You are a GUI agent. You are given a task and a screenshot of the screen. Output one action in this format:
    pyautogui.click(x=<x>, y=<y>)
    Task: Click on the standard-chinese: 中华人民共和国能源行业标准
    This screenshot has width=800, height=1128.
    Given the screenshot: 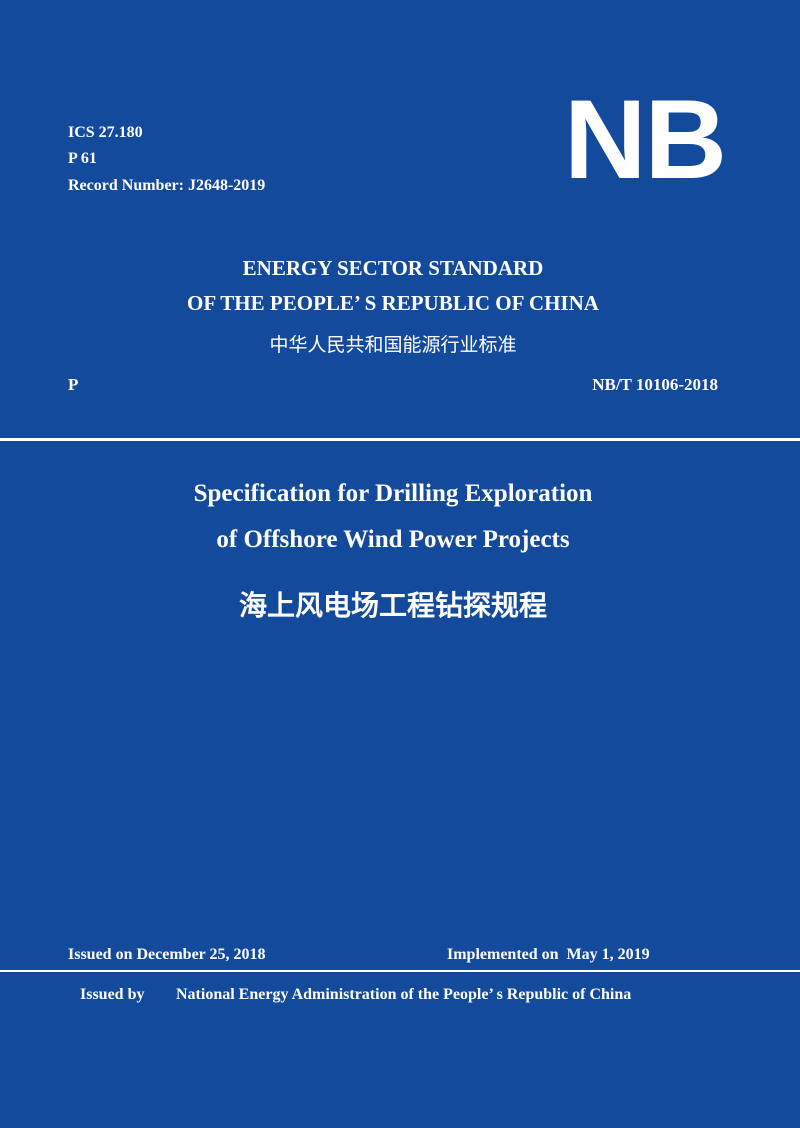 What is the action you would take?
    pyautogui.click(x=393, y=345)
    